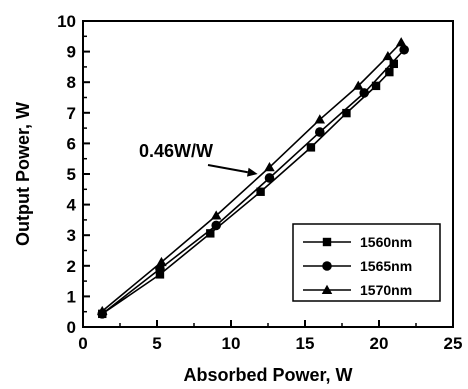 The width and height of the screenshot is (468, 389). What do you see at coordinates (270, 343) in the screenshot?
I see `x-axis-tick-labels: 0 5 10 15 20 25` at bounding box center [270, 343].